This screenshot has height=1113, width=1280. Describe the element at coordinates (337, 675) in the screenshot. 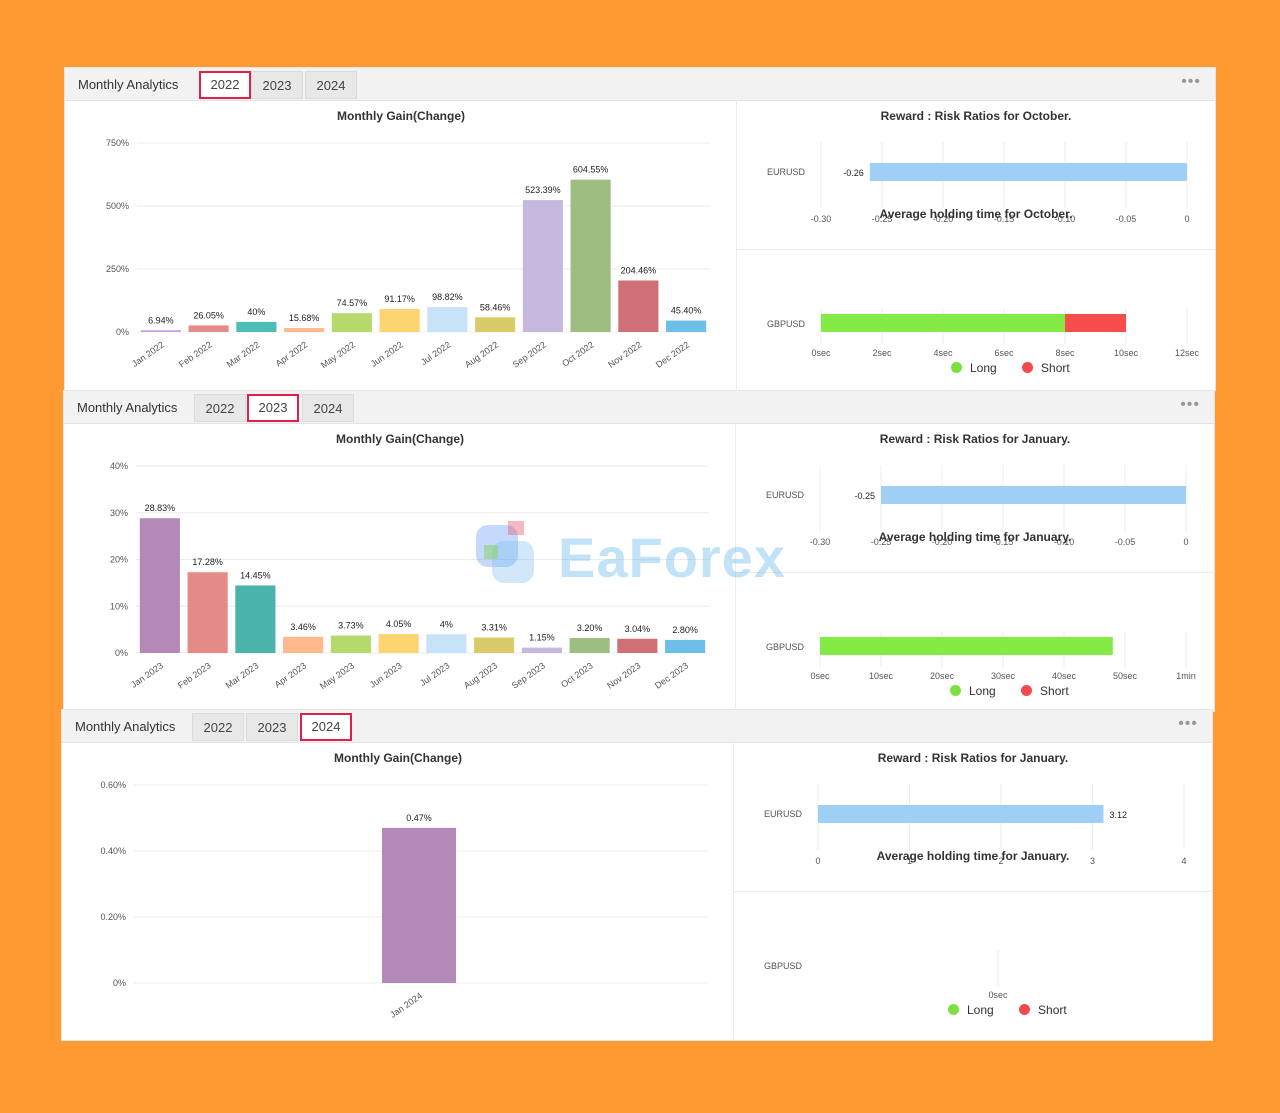

I see `x-tick-label: May 2023` at that location.